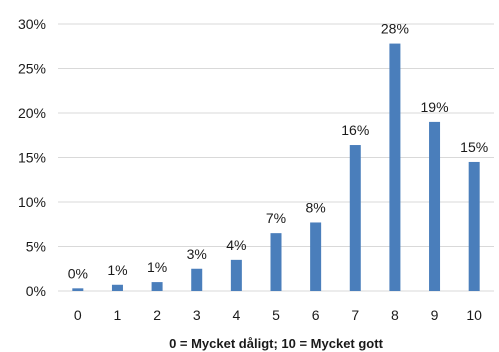 This screenshot has width=499, height=352. Describe the element at coordinates (435, 315) in the screenshot. I see `x-tick-label: 9` at that location.